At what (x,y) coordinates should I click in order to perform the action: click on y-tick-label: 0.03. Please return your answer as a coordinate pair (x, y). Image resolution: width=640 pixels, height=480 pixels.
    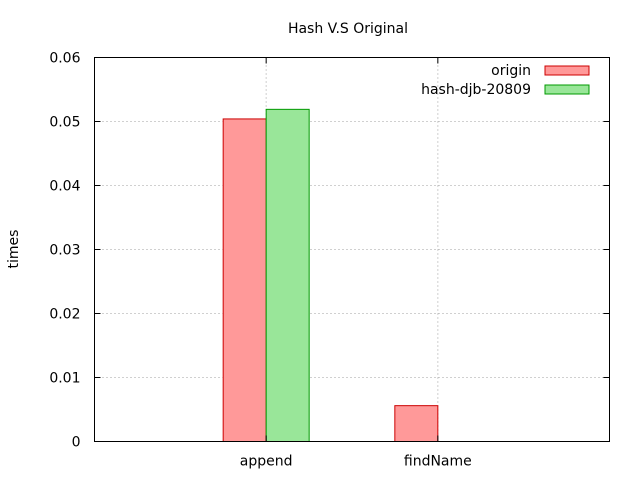
    Looking at the image, I should click on (64, 251).